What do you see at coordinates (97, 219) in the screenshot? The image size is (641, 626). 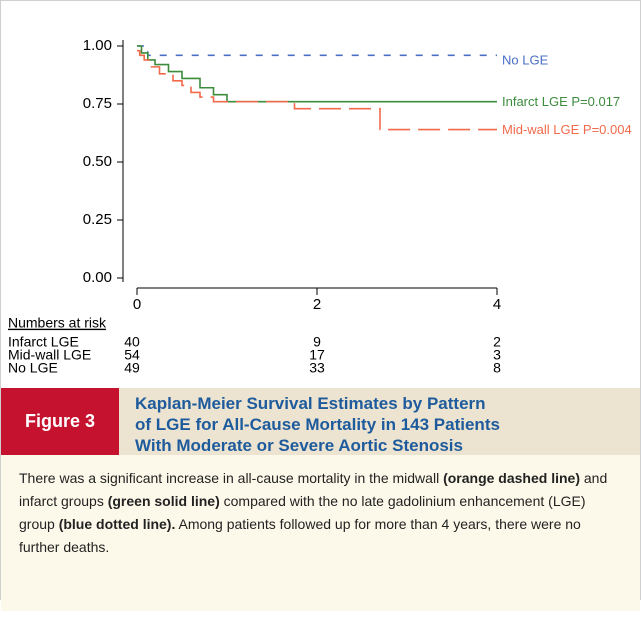 I see `y-tick-label: 0.25` at bounding box center [97, 219].